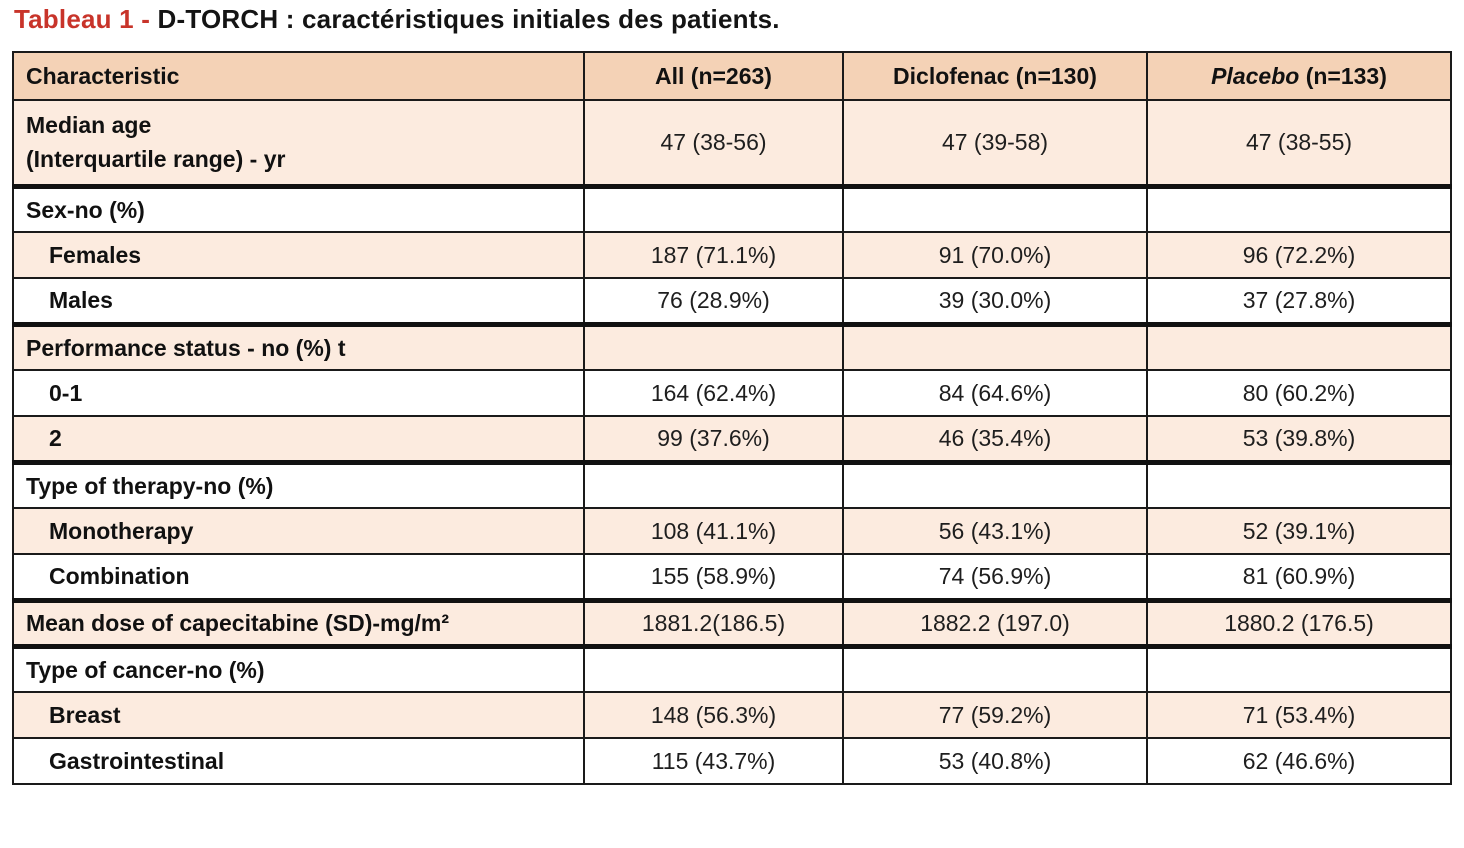 Image resolution: width=1464 pixels, height=848 pixels. Describe the element at coordinates (298, 669) in the screenshot. I see `row-label: Type of cancer-no (%)` at that location.